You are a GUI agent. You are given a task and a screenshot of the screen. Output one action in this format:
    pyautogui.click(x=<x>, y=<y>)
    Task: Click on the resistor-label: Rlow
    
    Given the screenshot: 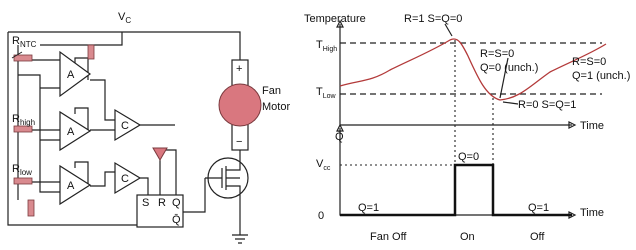 What is the action you would take?
    pyautogui.click(x=22, y=170)
    